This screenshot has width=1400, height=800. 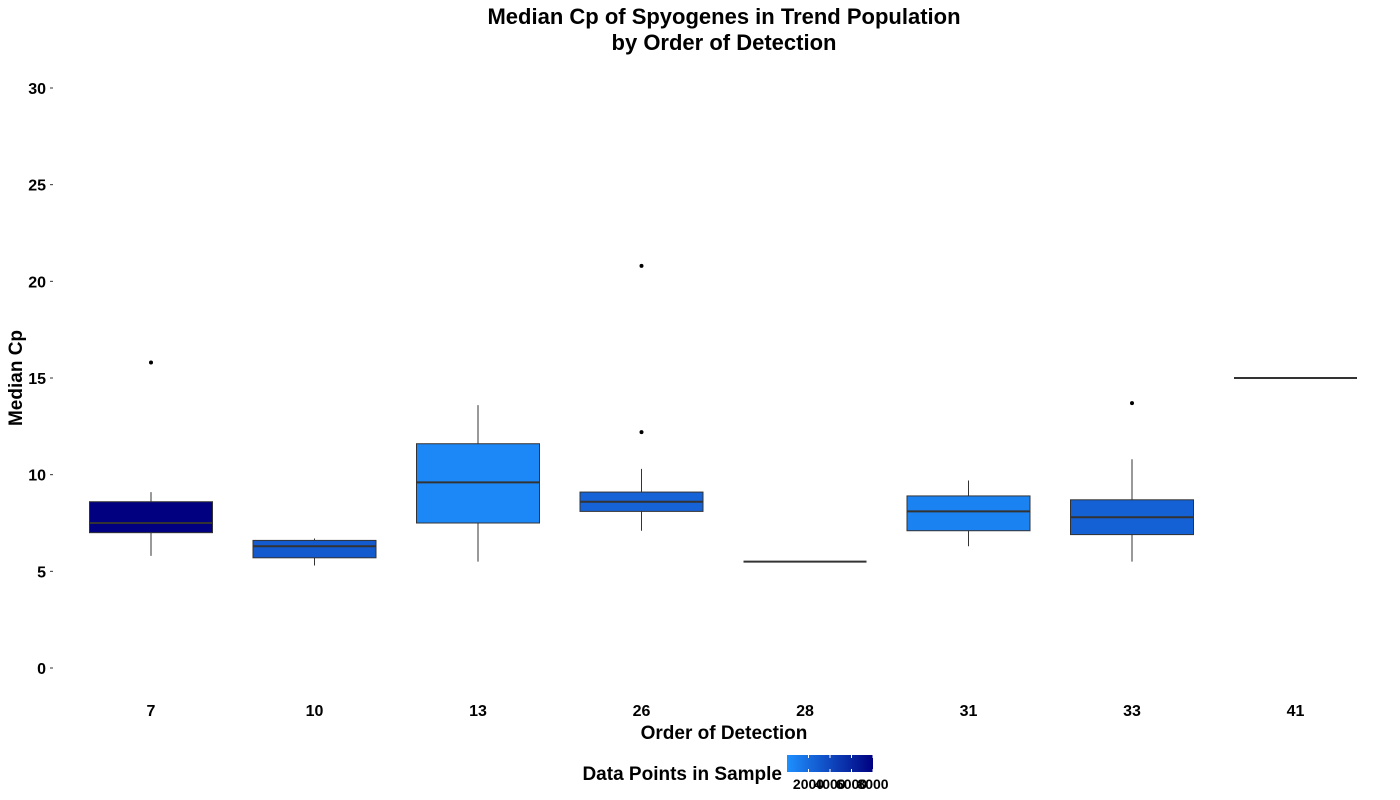 What do you see at coordinates (37, 476) in the screenshot?
I see `y-tick-label: 10` at bounding box center [37, 476].